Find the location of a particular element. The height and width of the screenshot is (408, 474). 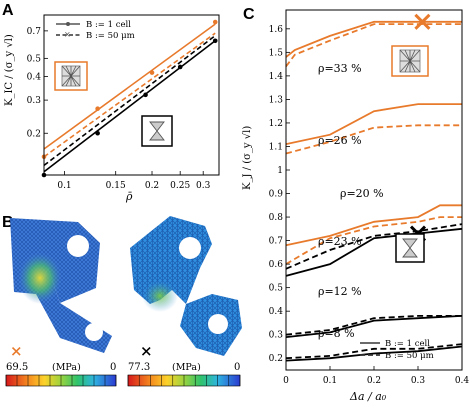

panel-c-ylabel: K_J / (σ_y √l) is located at coordinates (247, 158).